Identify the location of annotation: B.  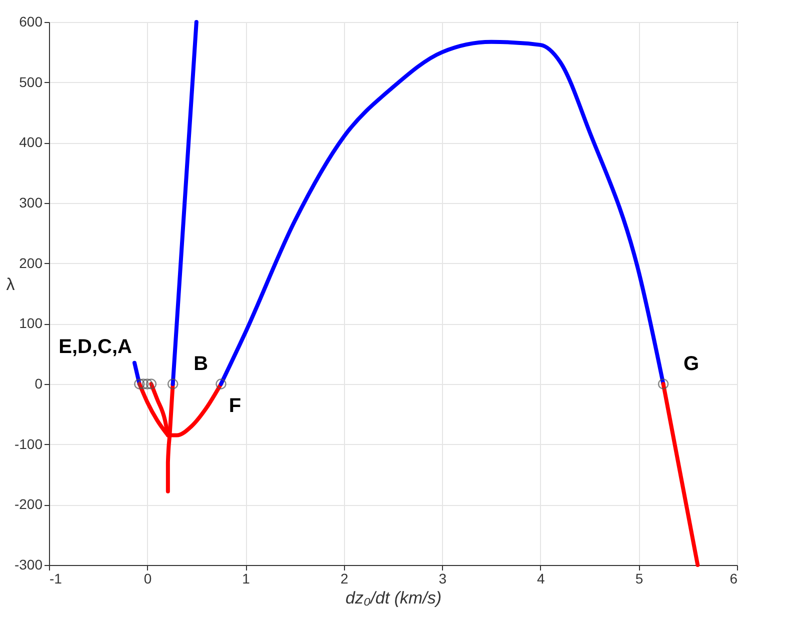
(201, 364).